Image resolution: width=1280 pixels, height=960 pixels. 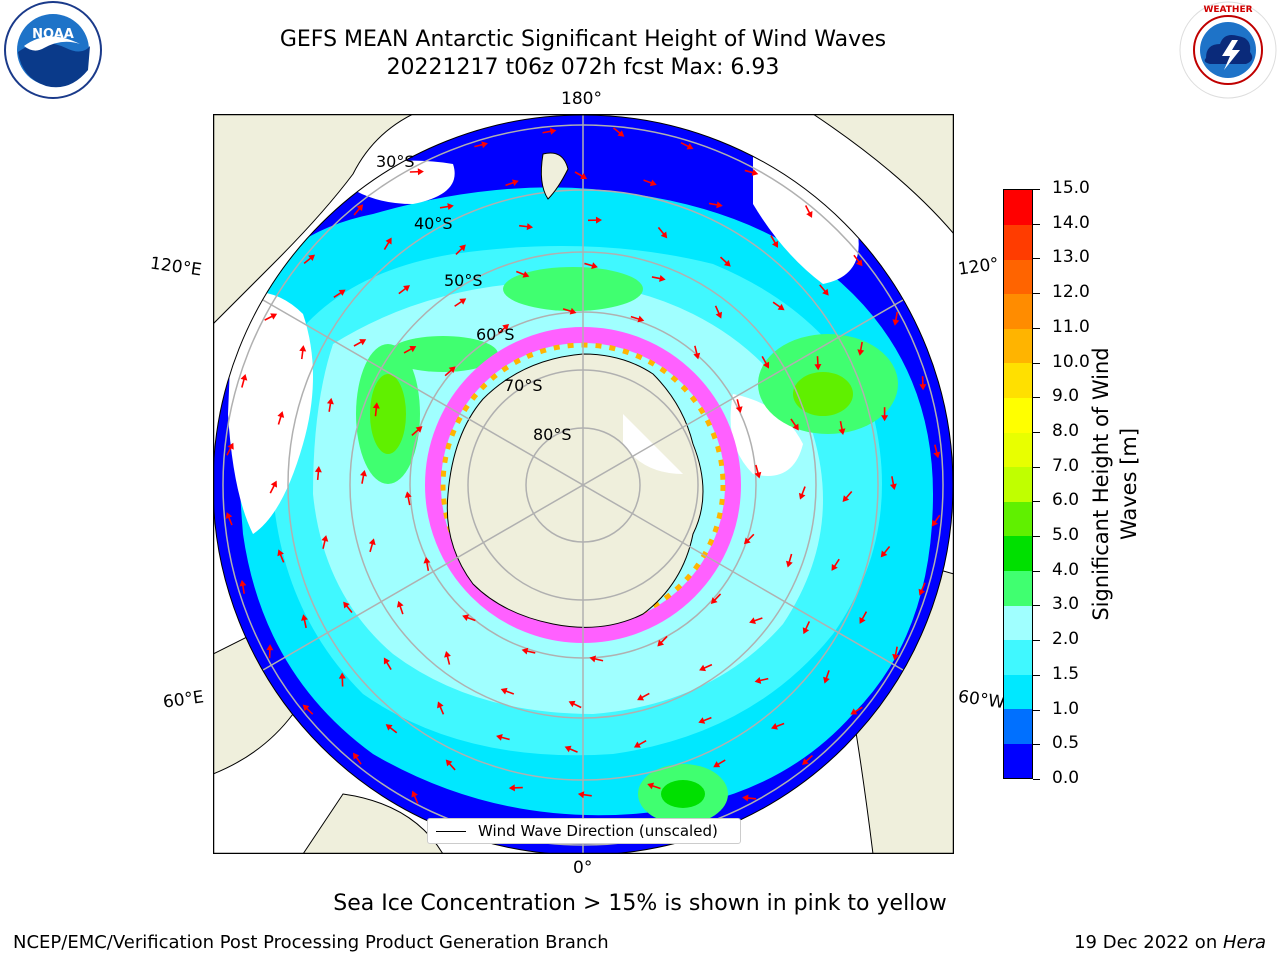 What do you see at coordinates (1066, 396) in the screenshot?
I see `colorbar-tick-label: 9.0` at bounding box center [1066, 396].